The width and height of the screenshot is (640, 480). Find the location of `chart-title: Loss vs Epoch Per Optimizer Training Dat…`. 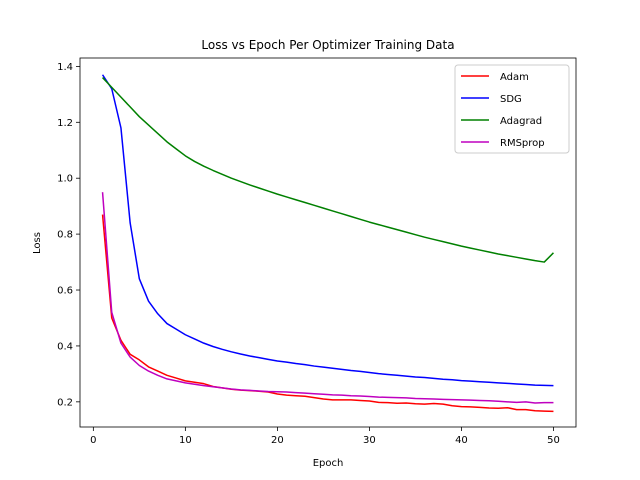

chart-title: Loss vs Epoch Per Optimizer Training Dat… is located at coordinates (327, 45).